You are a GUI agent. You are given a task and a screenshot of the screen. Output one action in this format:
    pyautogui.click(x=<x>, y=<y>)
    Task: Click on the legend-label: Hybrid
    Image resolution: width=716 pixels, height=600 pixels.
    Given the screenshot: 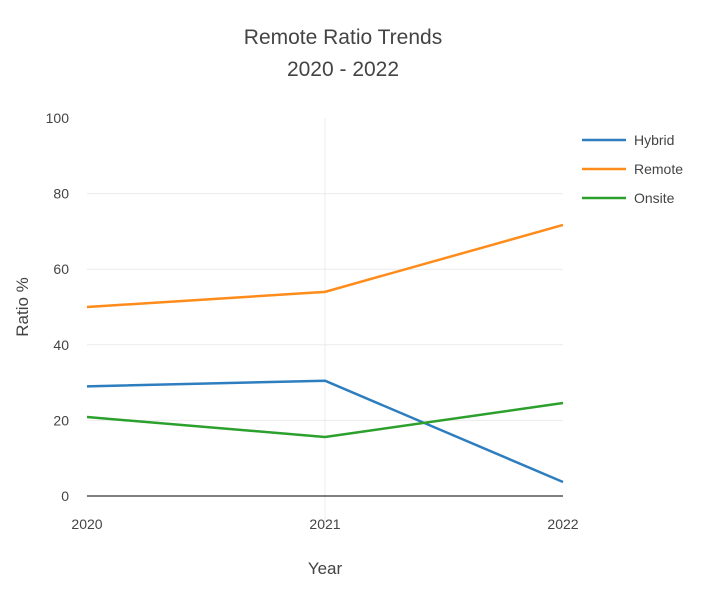 What is the action you would take?
    pyautogui.click(x=654, y=140)
    